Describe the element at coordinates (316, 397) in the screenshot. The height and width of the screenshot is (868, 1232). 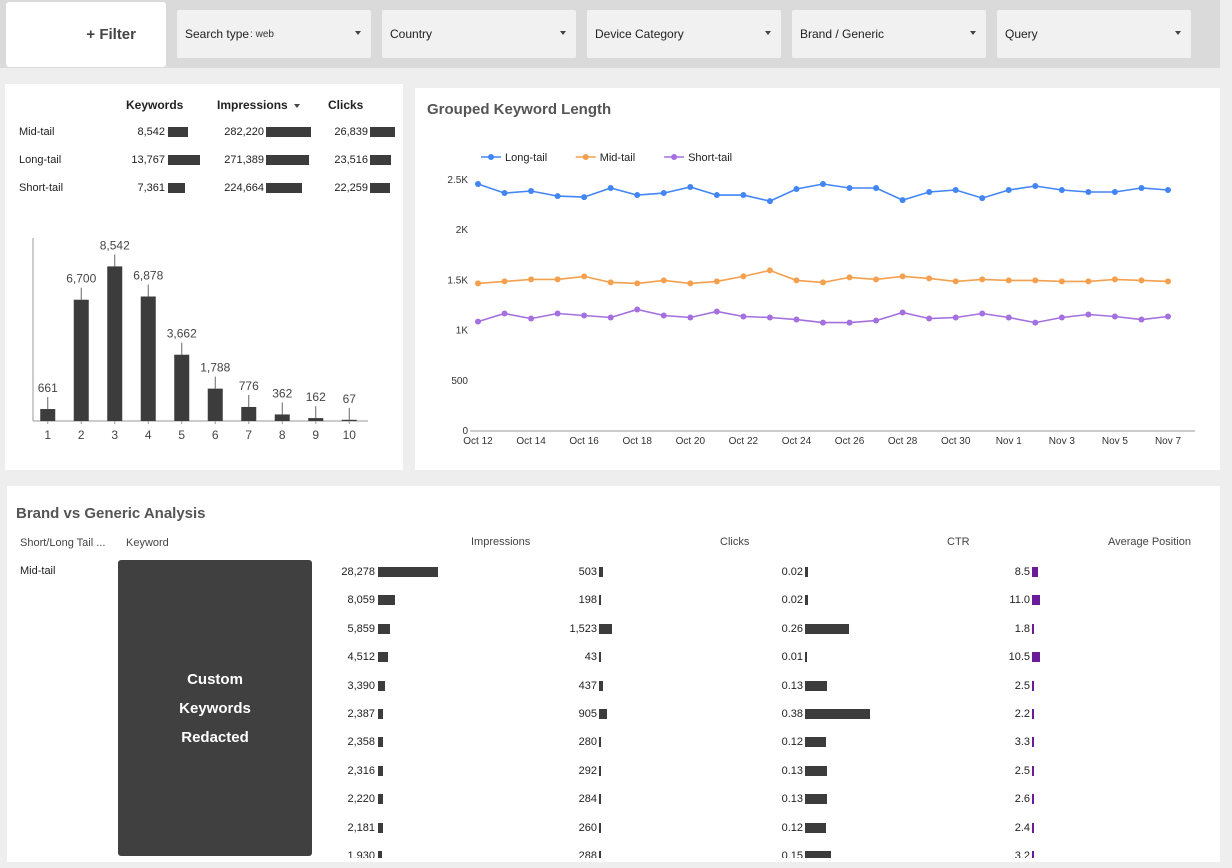
I see `bar-value-label: 162` at that location.